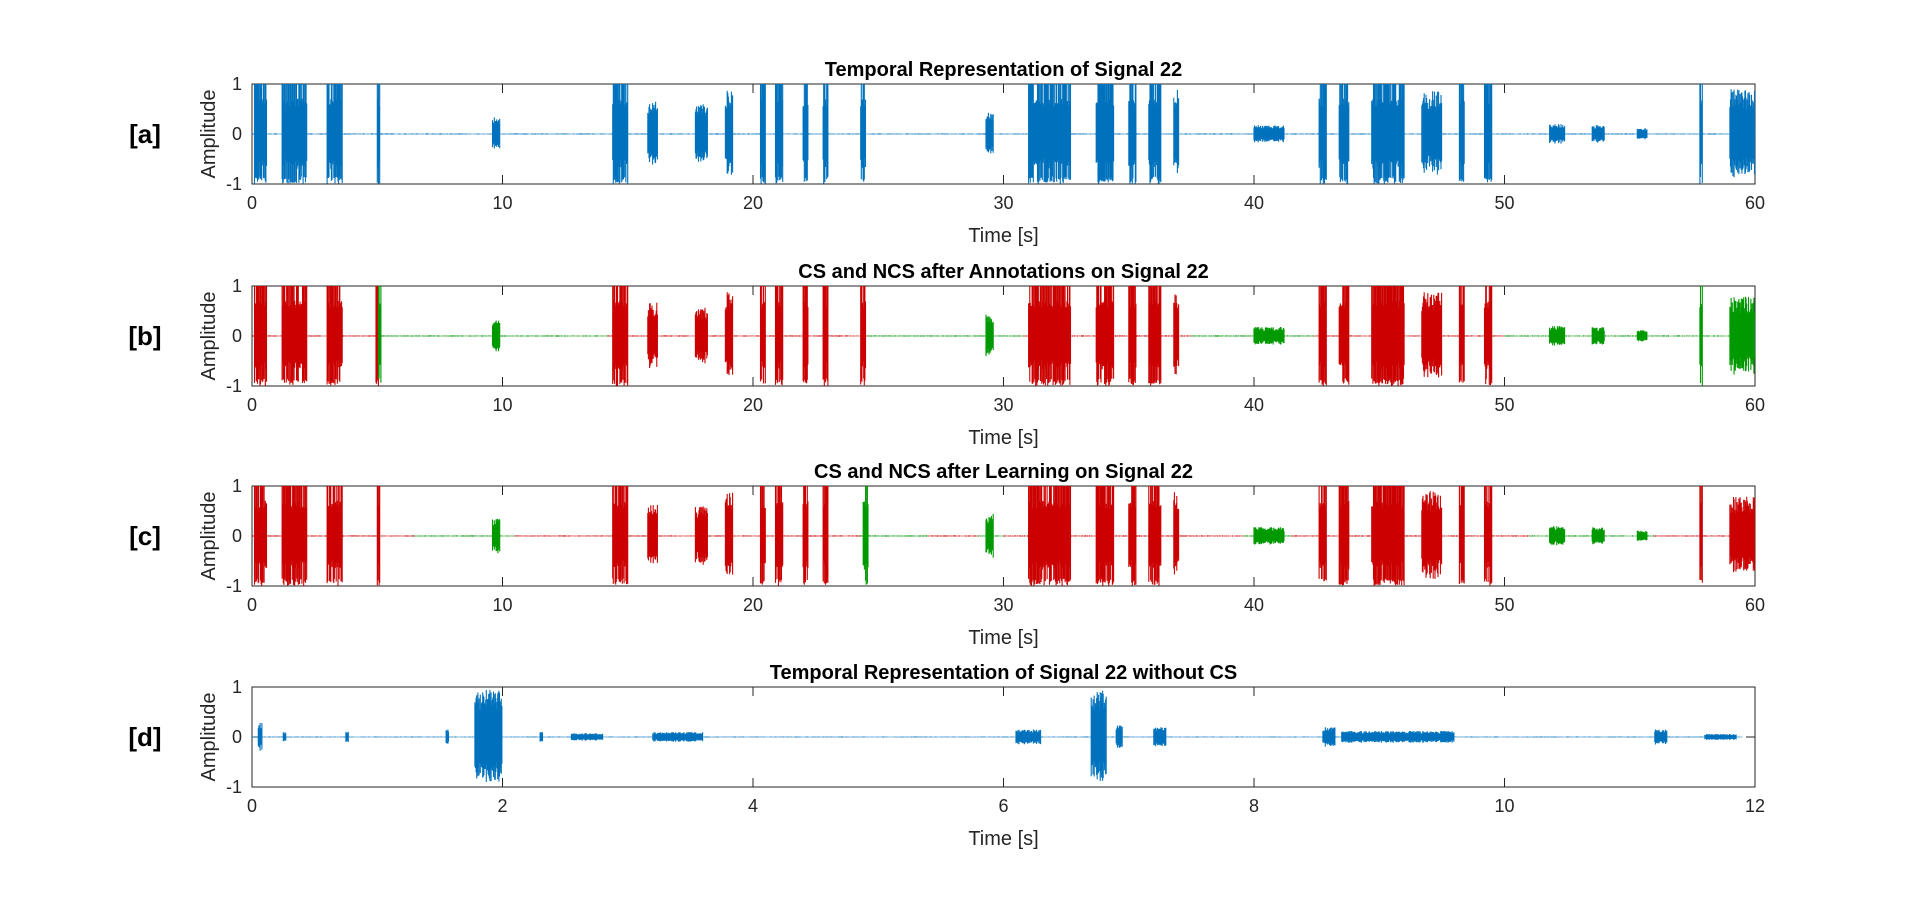 The image size is (1920, 911). I want to click on x-tick-label: 30, so click(1003, 203).